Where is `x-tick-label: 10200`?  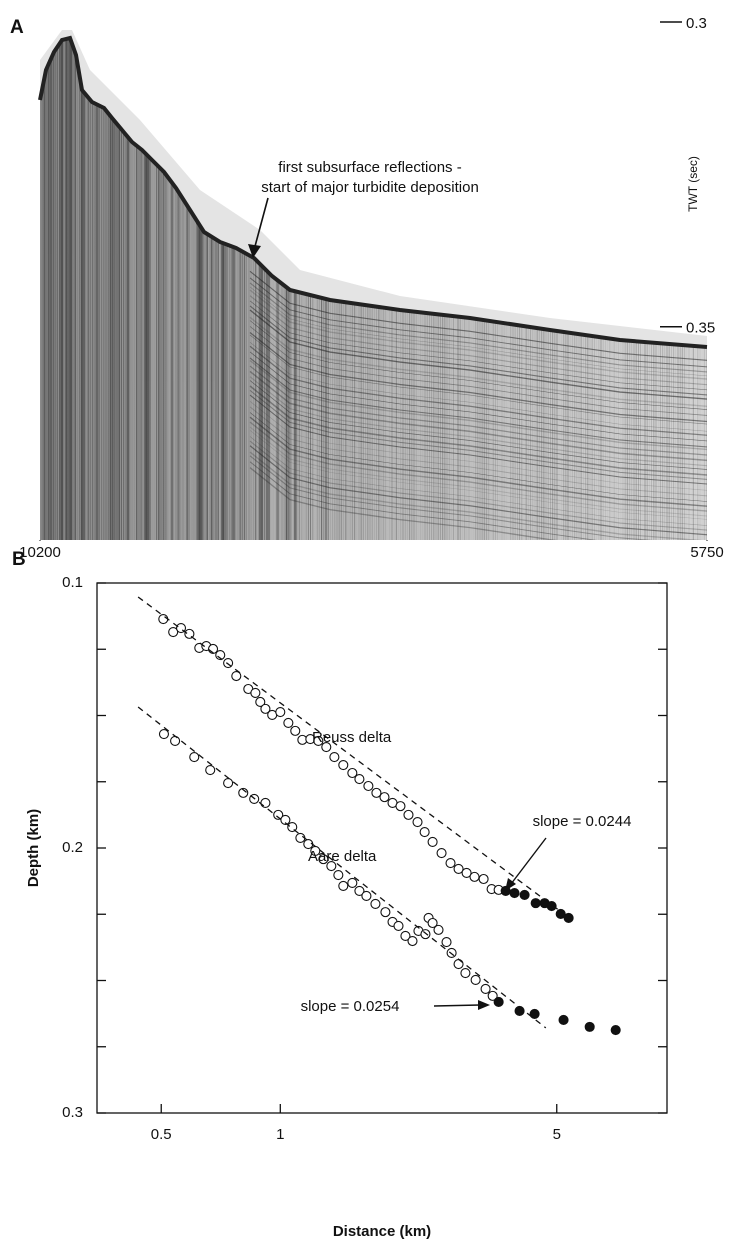
x-tick-label: 10200 is located at coordinates (40, 552).